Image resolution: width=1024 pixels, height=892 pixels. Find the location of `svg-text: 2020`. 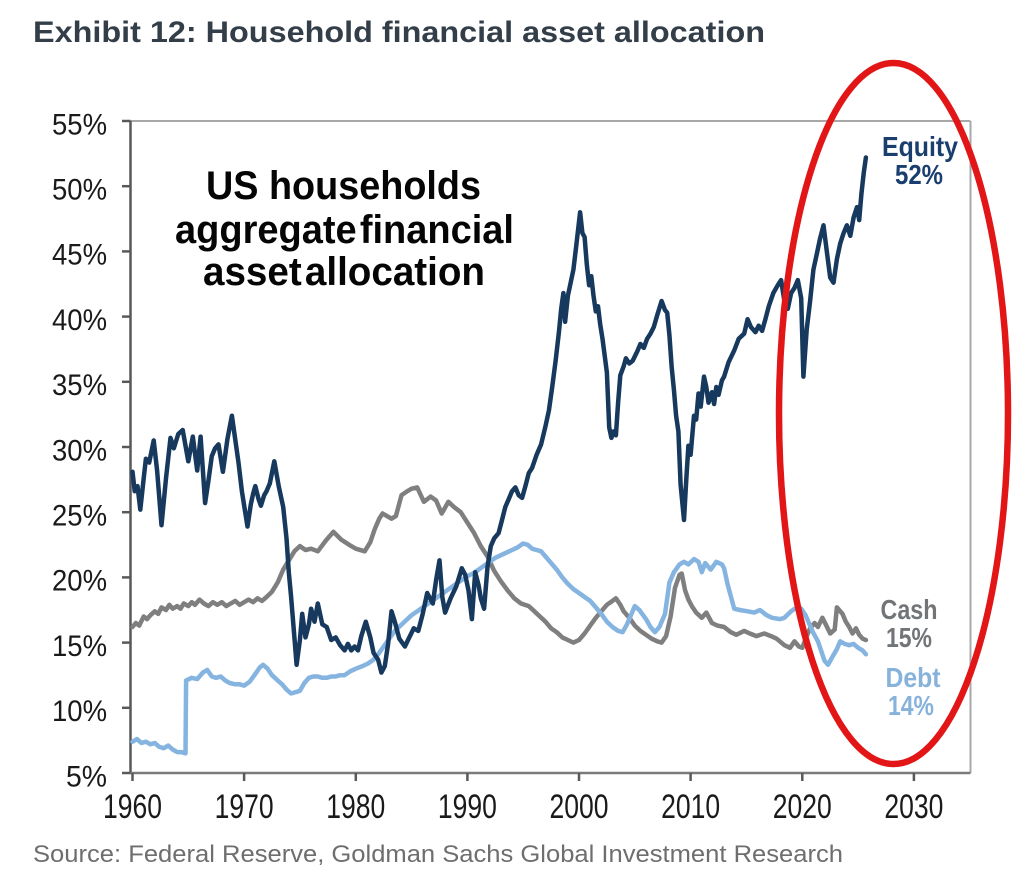

svg-text: 2020 is located at coordinates (802, 807).